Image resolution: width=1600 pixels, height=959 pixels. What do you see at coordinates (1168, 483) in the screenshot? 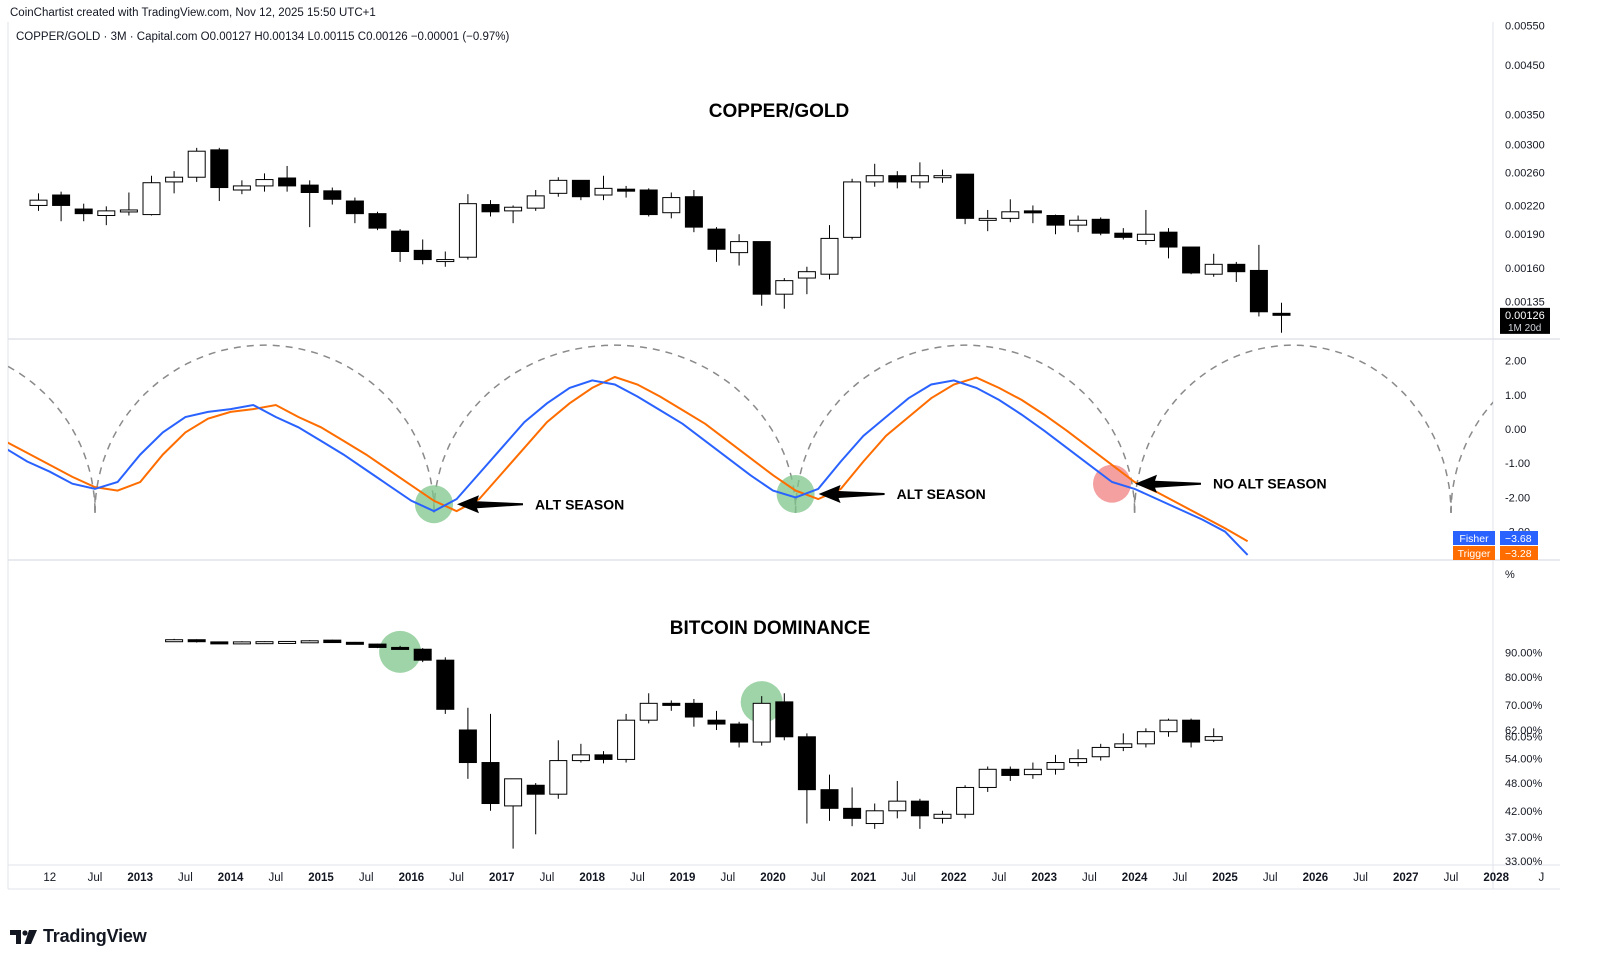
I see `annotation-arrow` at bounding box center [1168, 483].